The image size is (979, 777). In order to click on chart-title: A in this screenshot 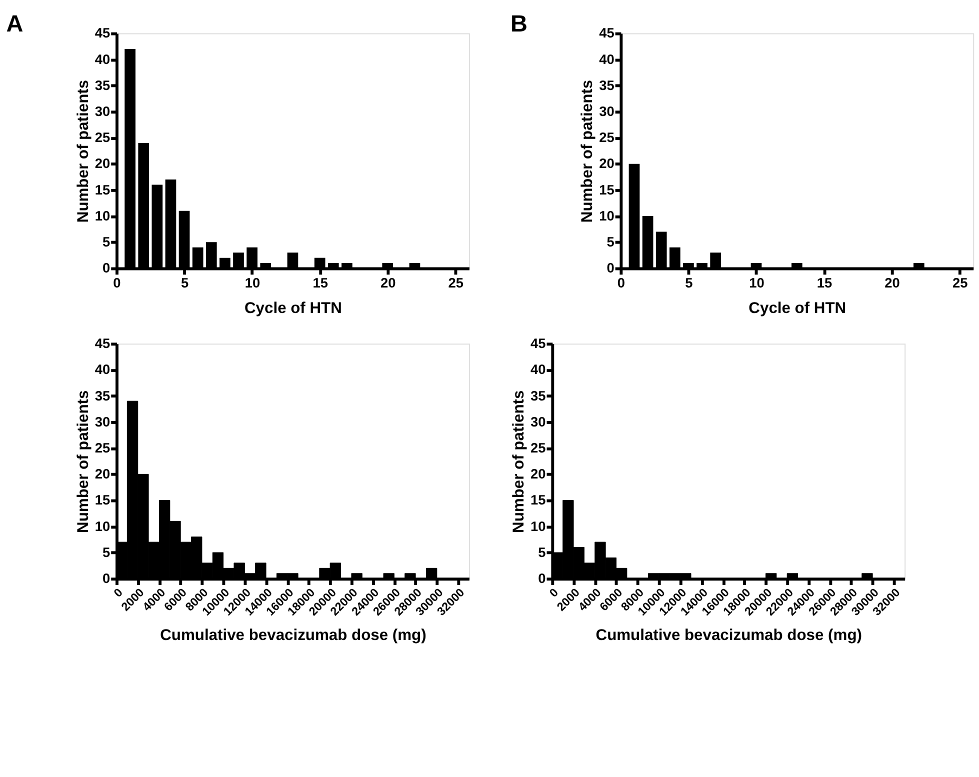, I will do `click(15, 23)`.